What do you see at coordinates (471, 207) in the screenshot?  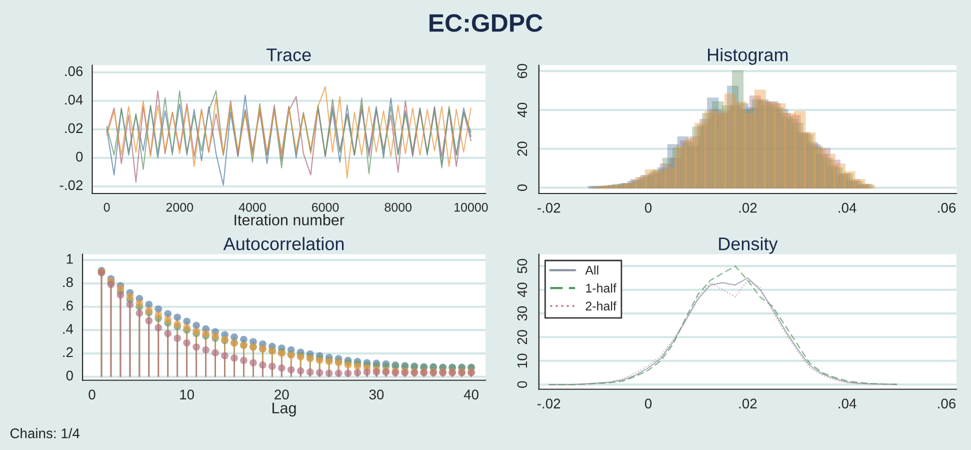 I see `x-tick-label: 10000` at bounding box center [471, 207].